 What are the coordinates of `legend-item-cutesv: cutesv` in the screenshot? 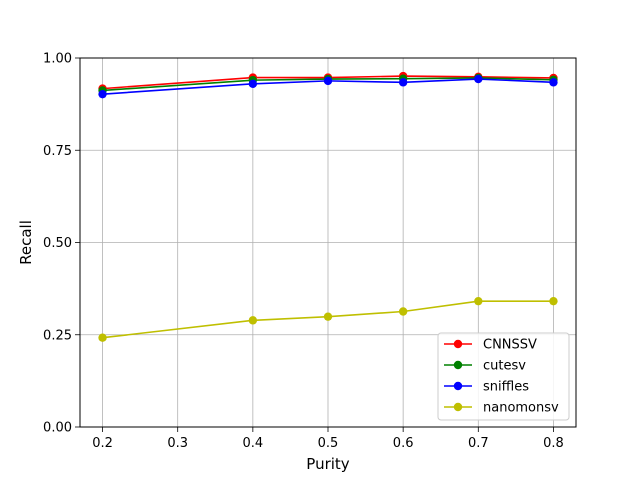 It's located at (485, 366).